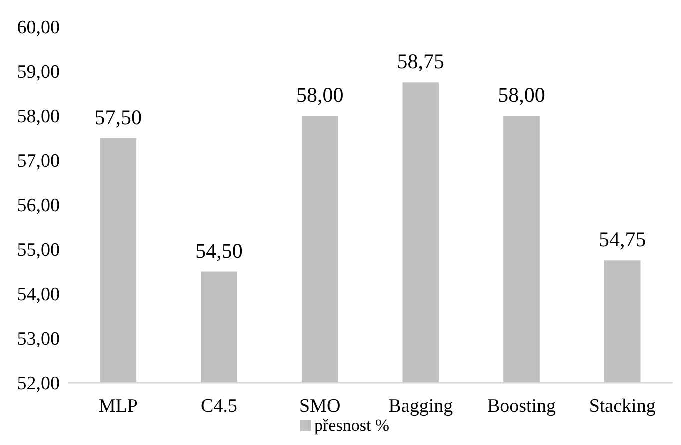  Describe the element at coordinates (38, 384) in the screenshot. I see `y-tick-label: 52,00` at that location.